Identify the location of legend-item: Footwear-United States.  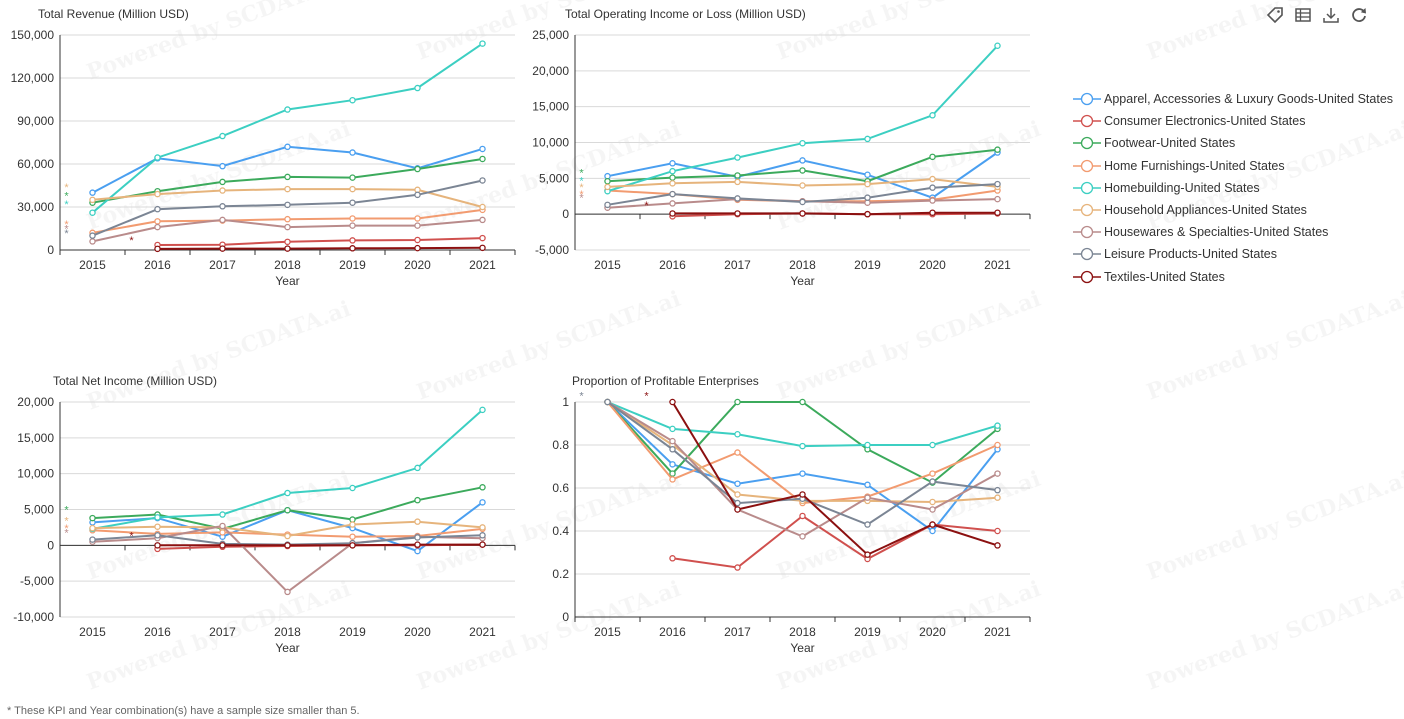
(1232, 143).